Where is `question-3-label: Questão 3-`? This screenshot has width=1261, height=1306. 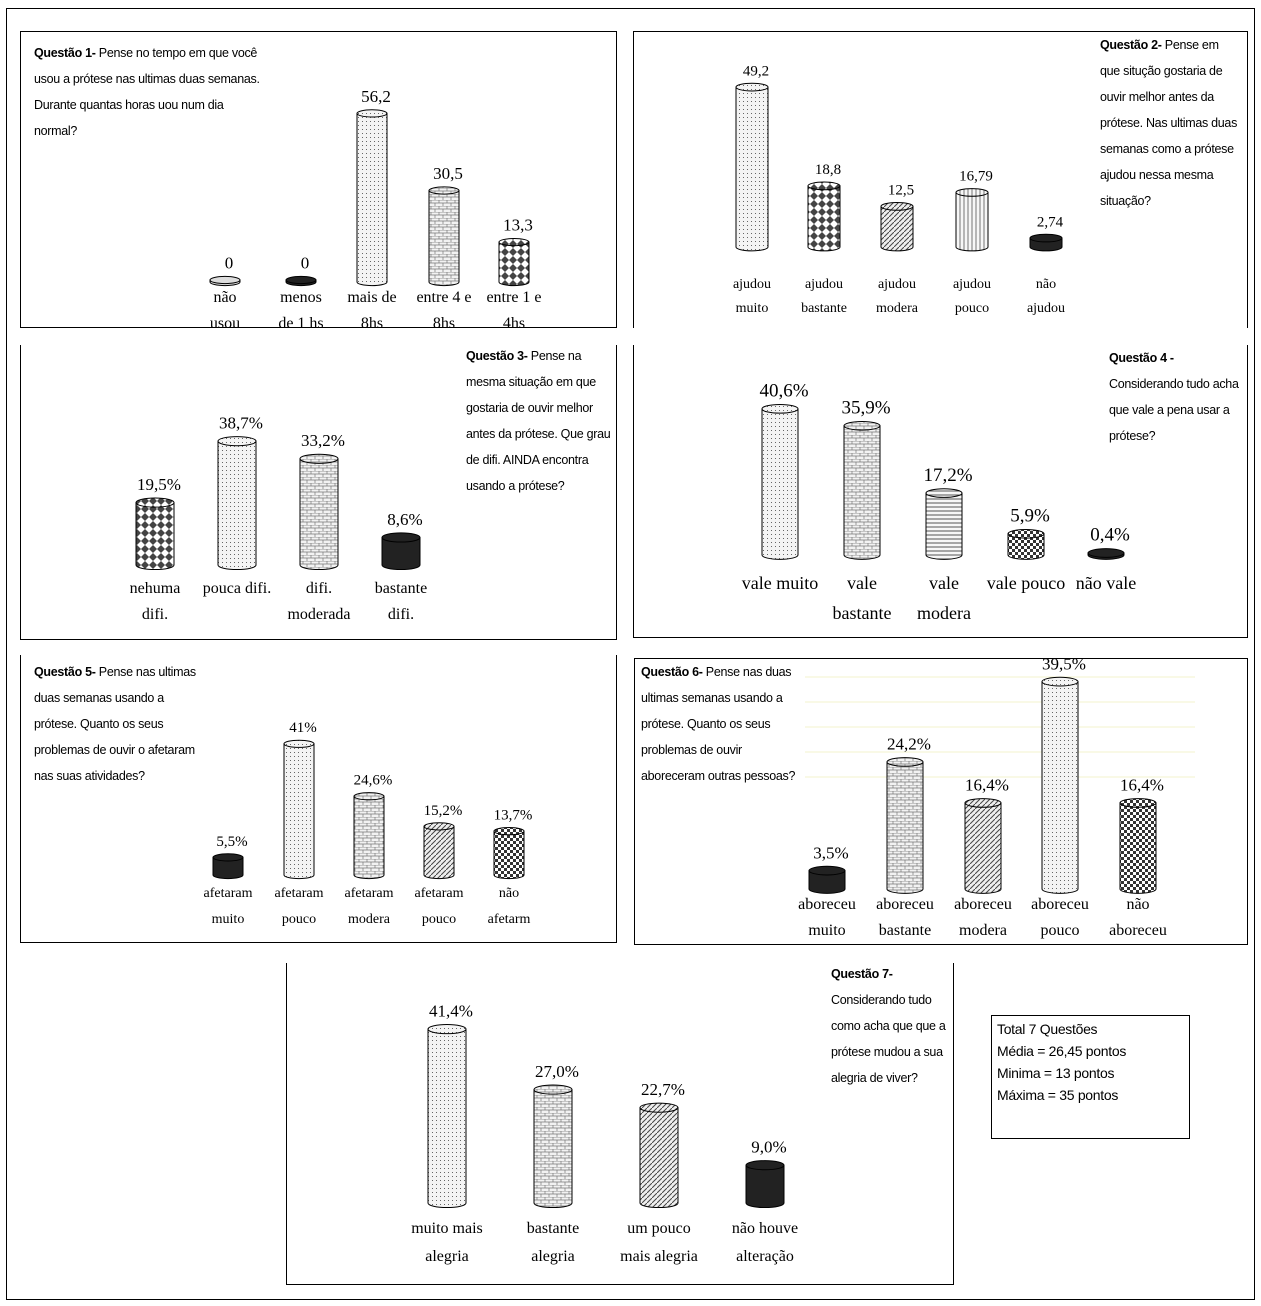 question-3-label: Questão 3- is located at coordinates (497, 356).